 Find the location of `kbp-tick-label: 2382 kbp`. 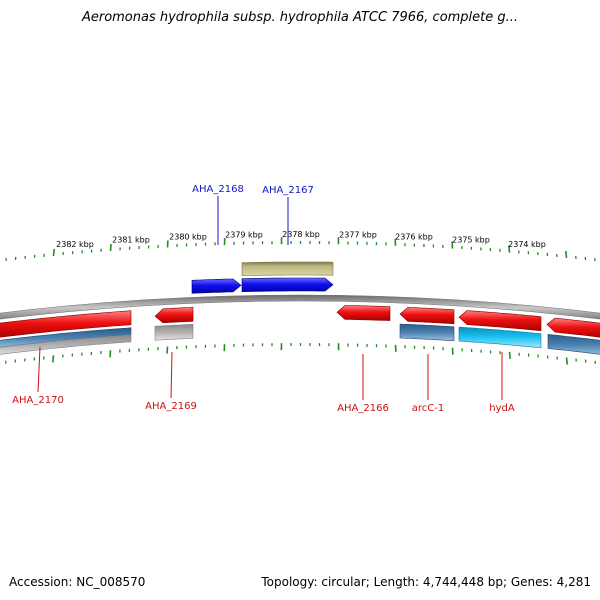

kbp-tick-label: 2382 kbp is located at coordinates (75, 244).